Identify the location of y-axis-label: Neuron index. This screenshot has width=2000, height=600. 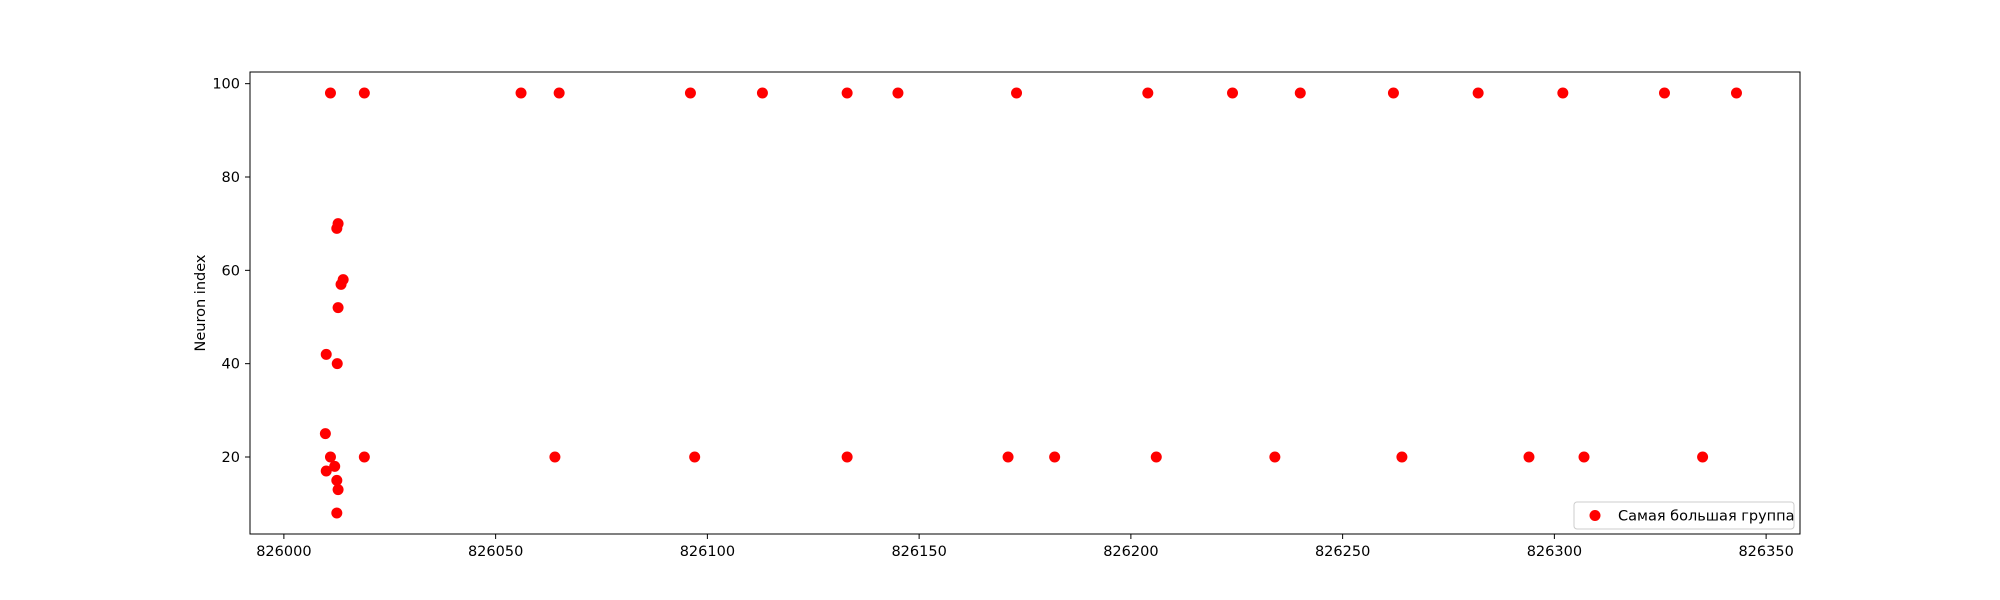
(201, 302).